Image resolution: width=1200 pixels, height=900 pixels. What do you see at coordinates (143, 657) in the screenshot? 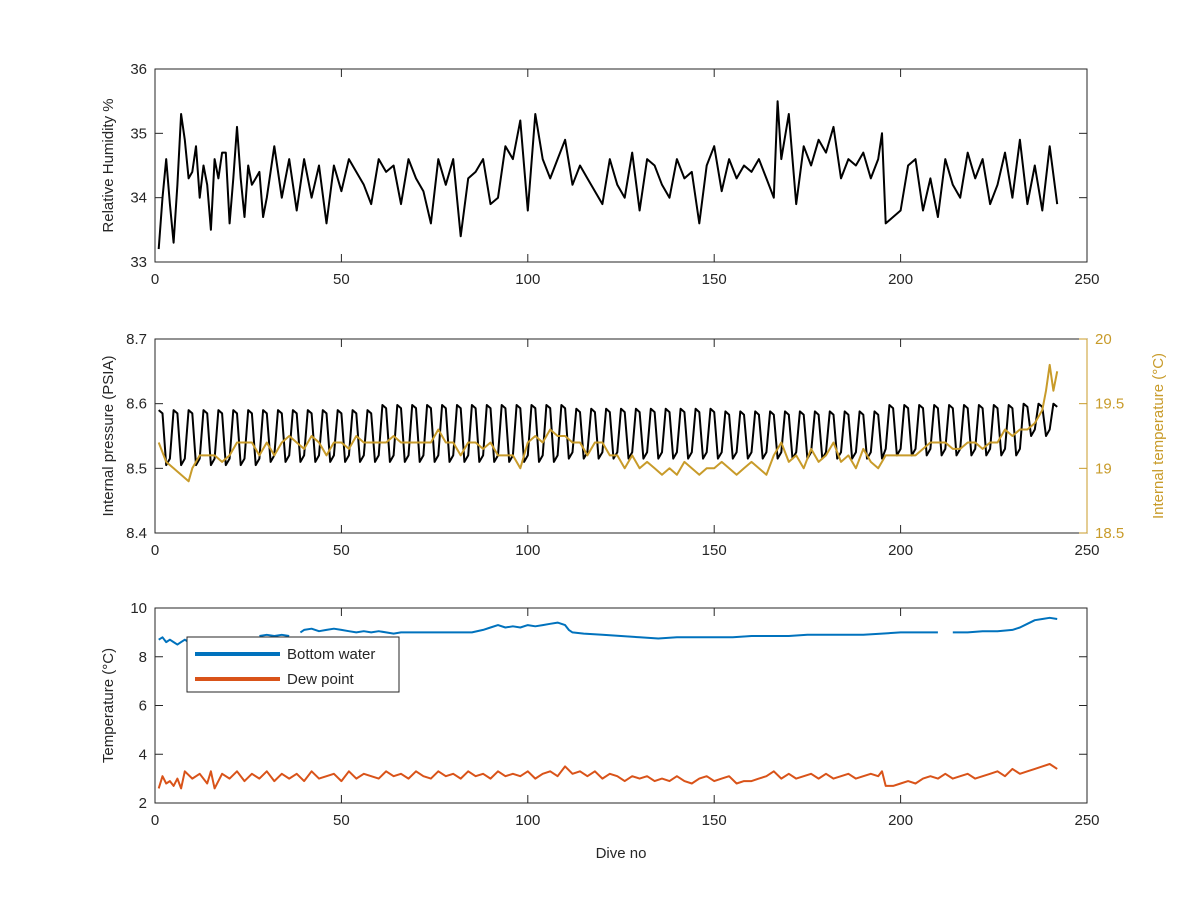
I see `y-tick-label: 8` at bounding box center [143, 657].